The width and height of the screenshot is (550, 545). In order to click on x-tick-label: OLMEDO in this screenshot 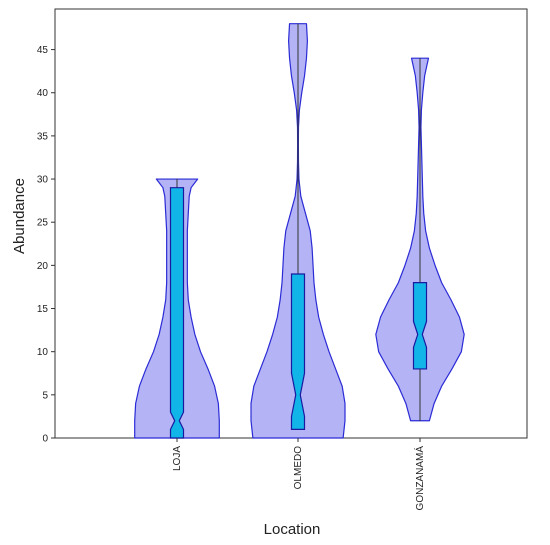, I will do `click(298, 468)`.